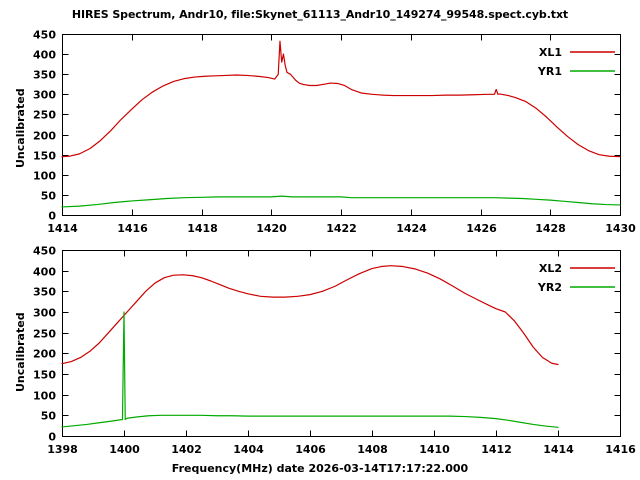  I want to click on x-tick-label-bottom: 1416, so click(620, 449).